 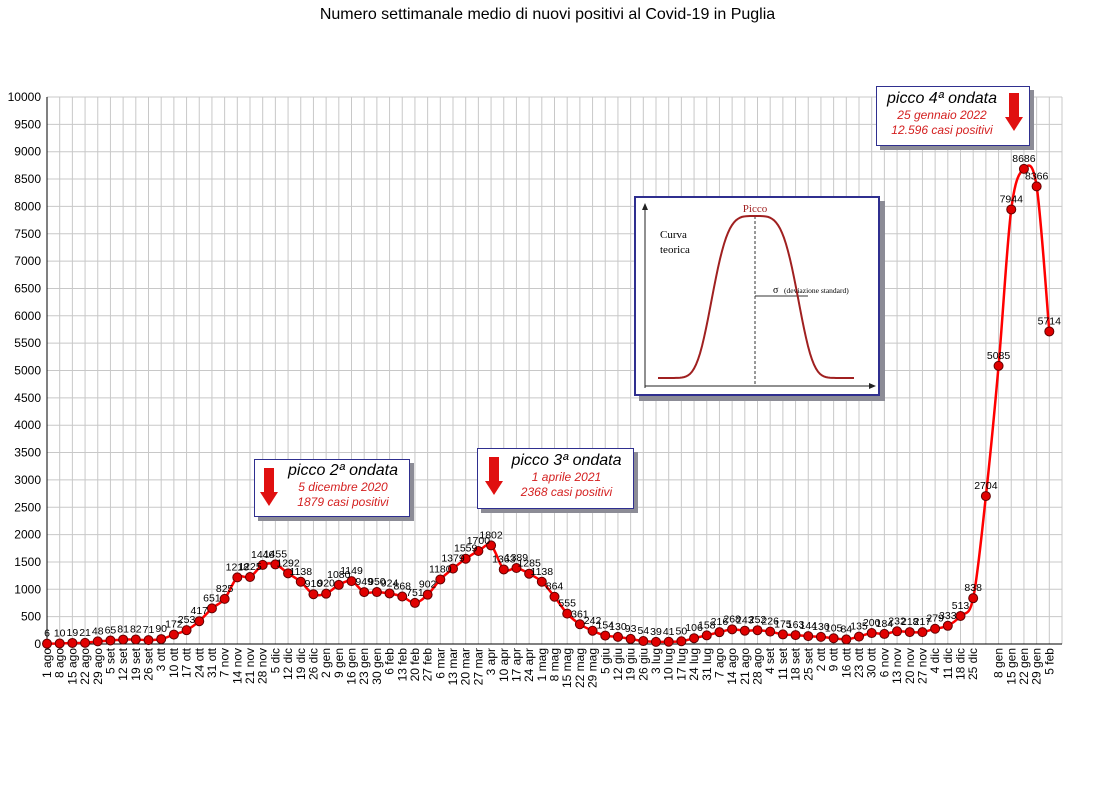 I want to click on data-label: 1802, so click(x=491, y=535).